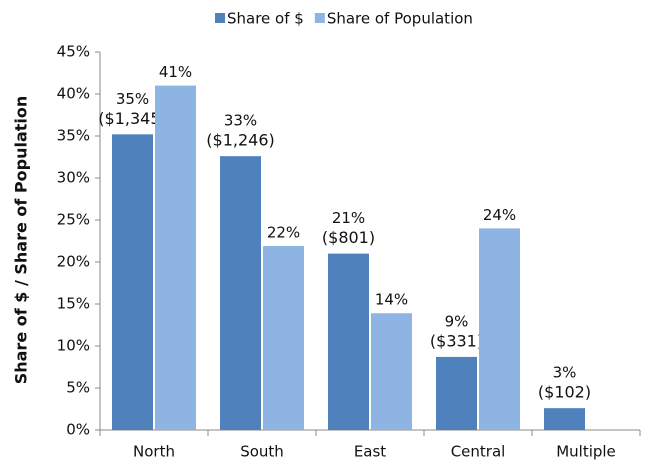  What do you see at coordinates (262, 452) in the screenshot?
I see `x-tick-label: South` at bounding box center [262, 452].